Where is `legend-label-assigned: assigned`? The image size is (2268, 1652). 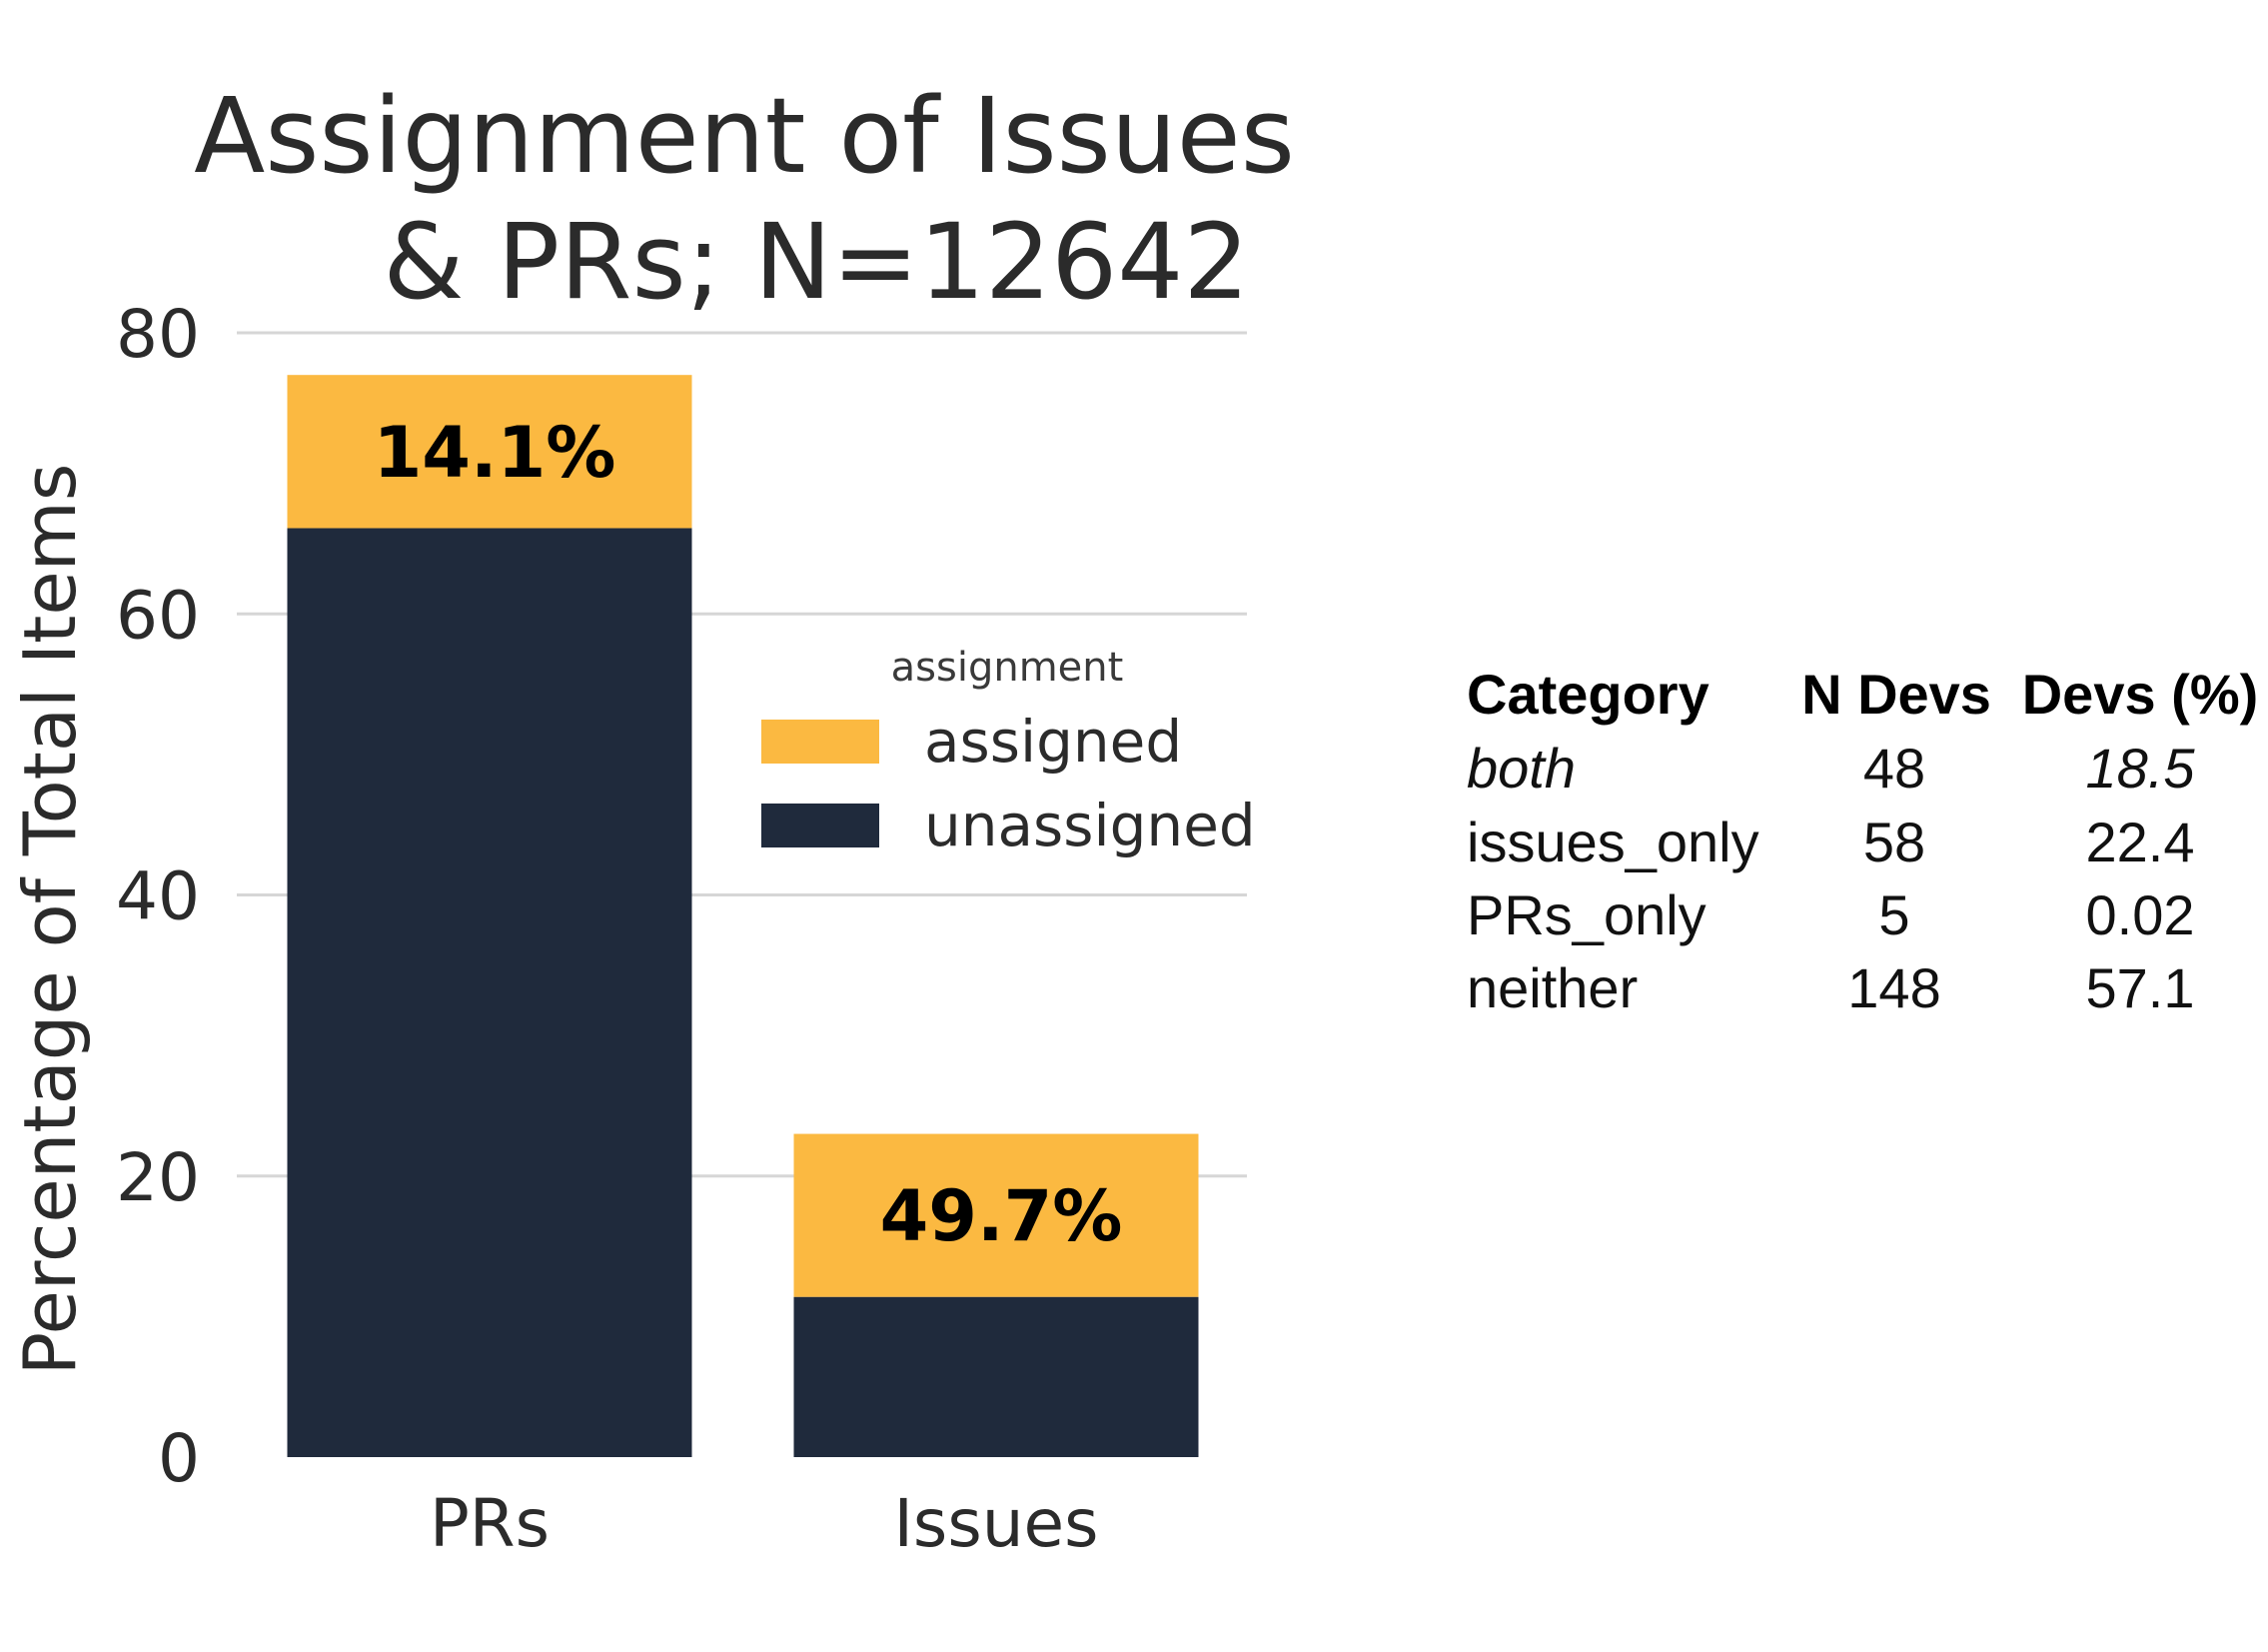
legend-label-assigned: assigned is located at coordinates (1053, 742).